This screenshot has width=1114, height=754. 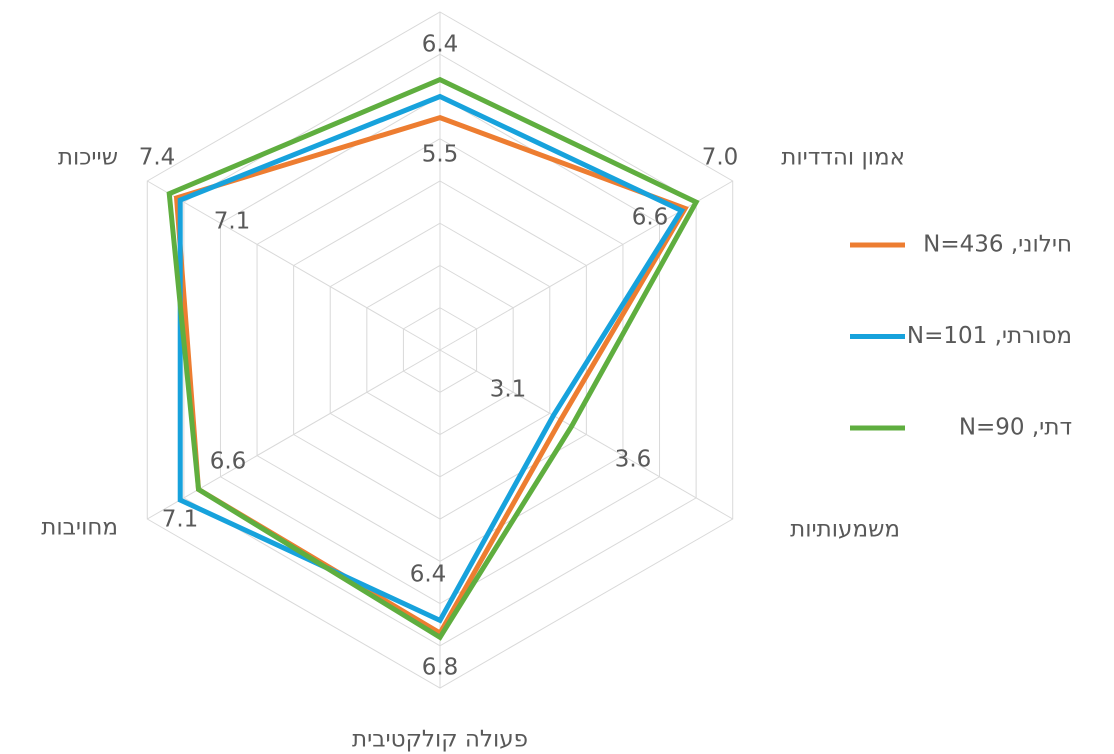 What do you see at coordinates (440, 155) in the screenshot?
I see `data-label: 5.5` at bounding box center [440, 155].